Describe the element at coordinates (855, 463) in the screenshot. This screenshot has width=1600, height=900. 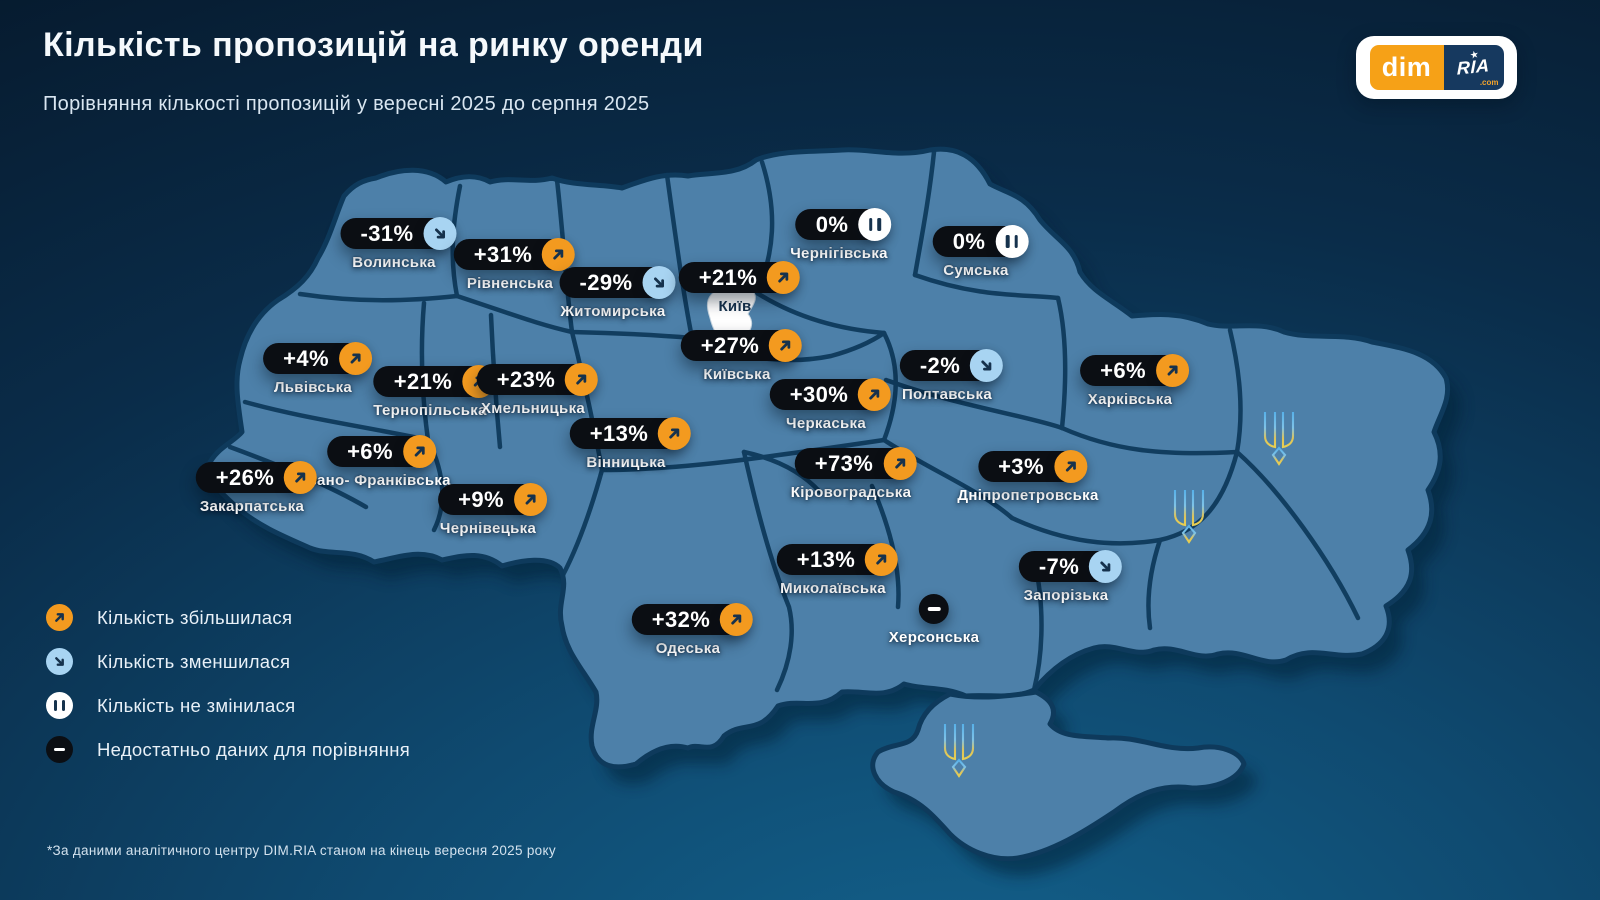
I see `region-badge-pill: +73%` at that location.